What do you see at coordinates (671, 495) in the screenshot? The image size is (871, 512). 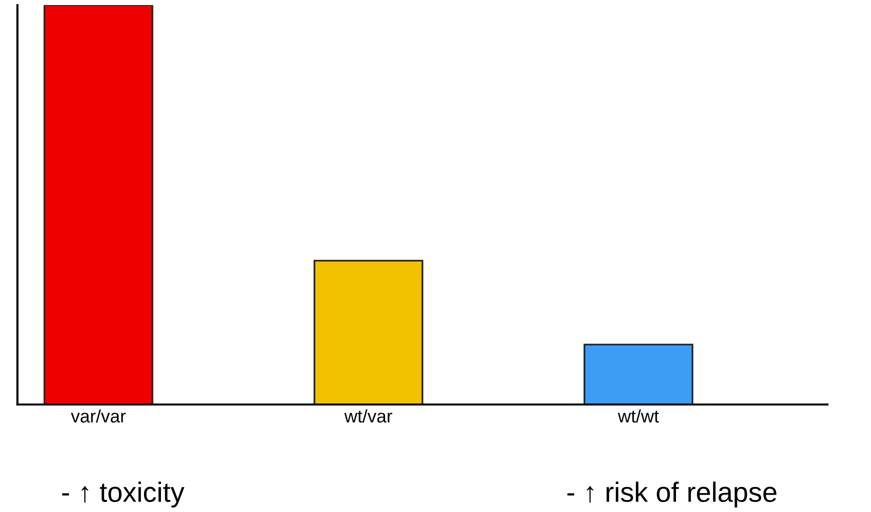 I see `text: - ↑ risk of relapse` at bounding box center [671, 495].